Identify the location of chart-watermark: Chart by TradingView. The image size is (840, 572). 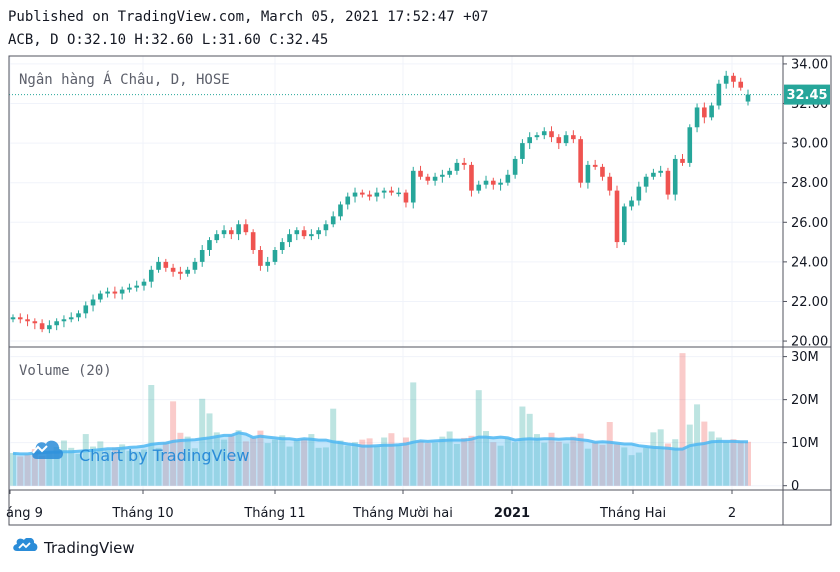
(140, 452).